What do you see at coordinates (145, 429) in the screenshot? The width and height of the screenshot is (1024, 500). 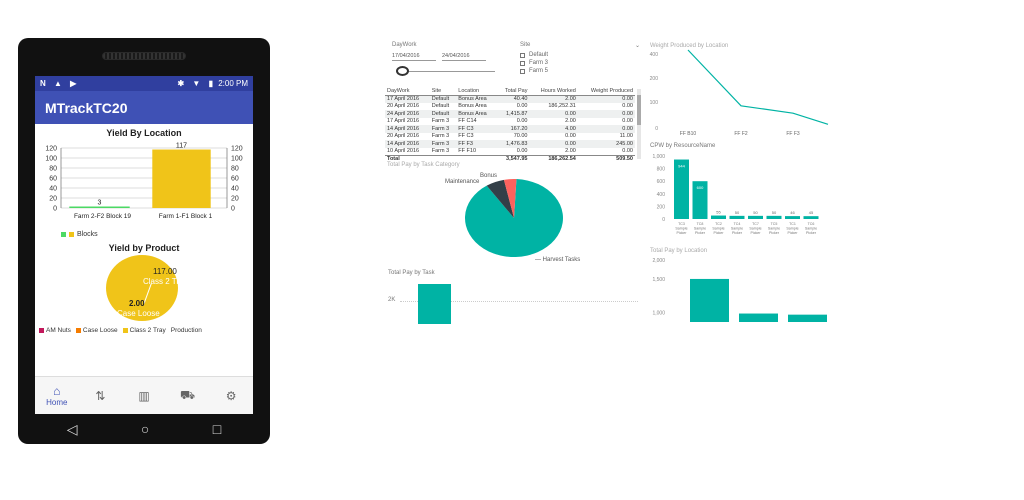 I see `home-button: ○` at bounding box center [145, 429].